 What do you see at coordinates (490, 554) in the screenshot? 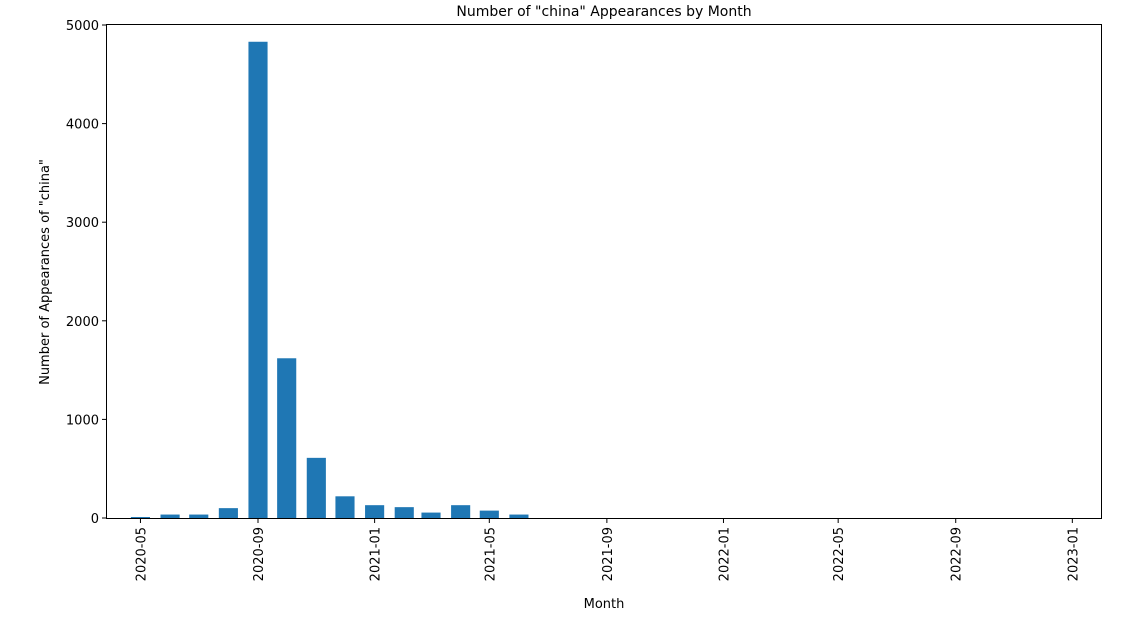
I see `x-tick-label: 2021-05` at bounding box center [490, 554].